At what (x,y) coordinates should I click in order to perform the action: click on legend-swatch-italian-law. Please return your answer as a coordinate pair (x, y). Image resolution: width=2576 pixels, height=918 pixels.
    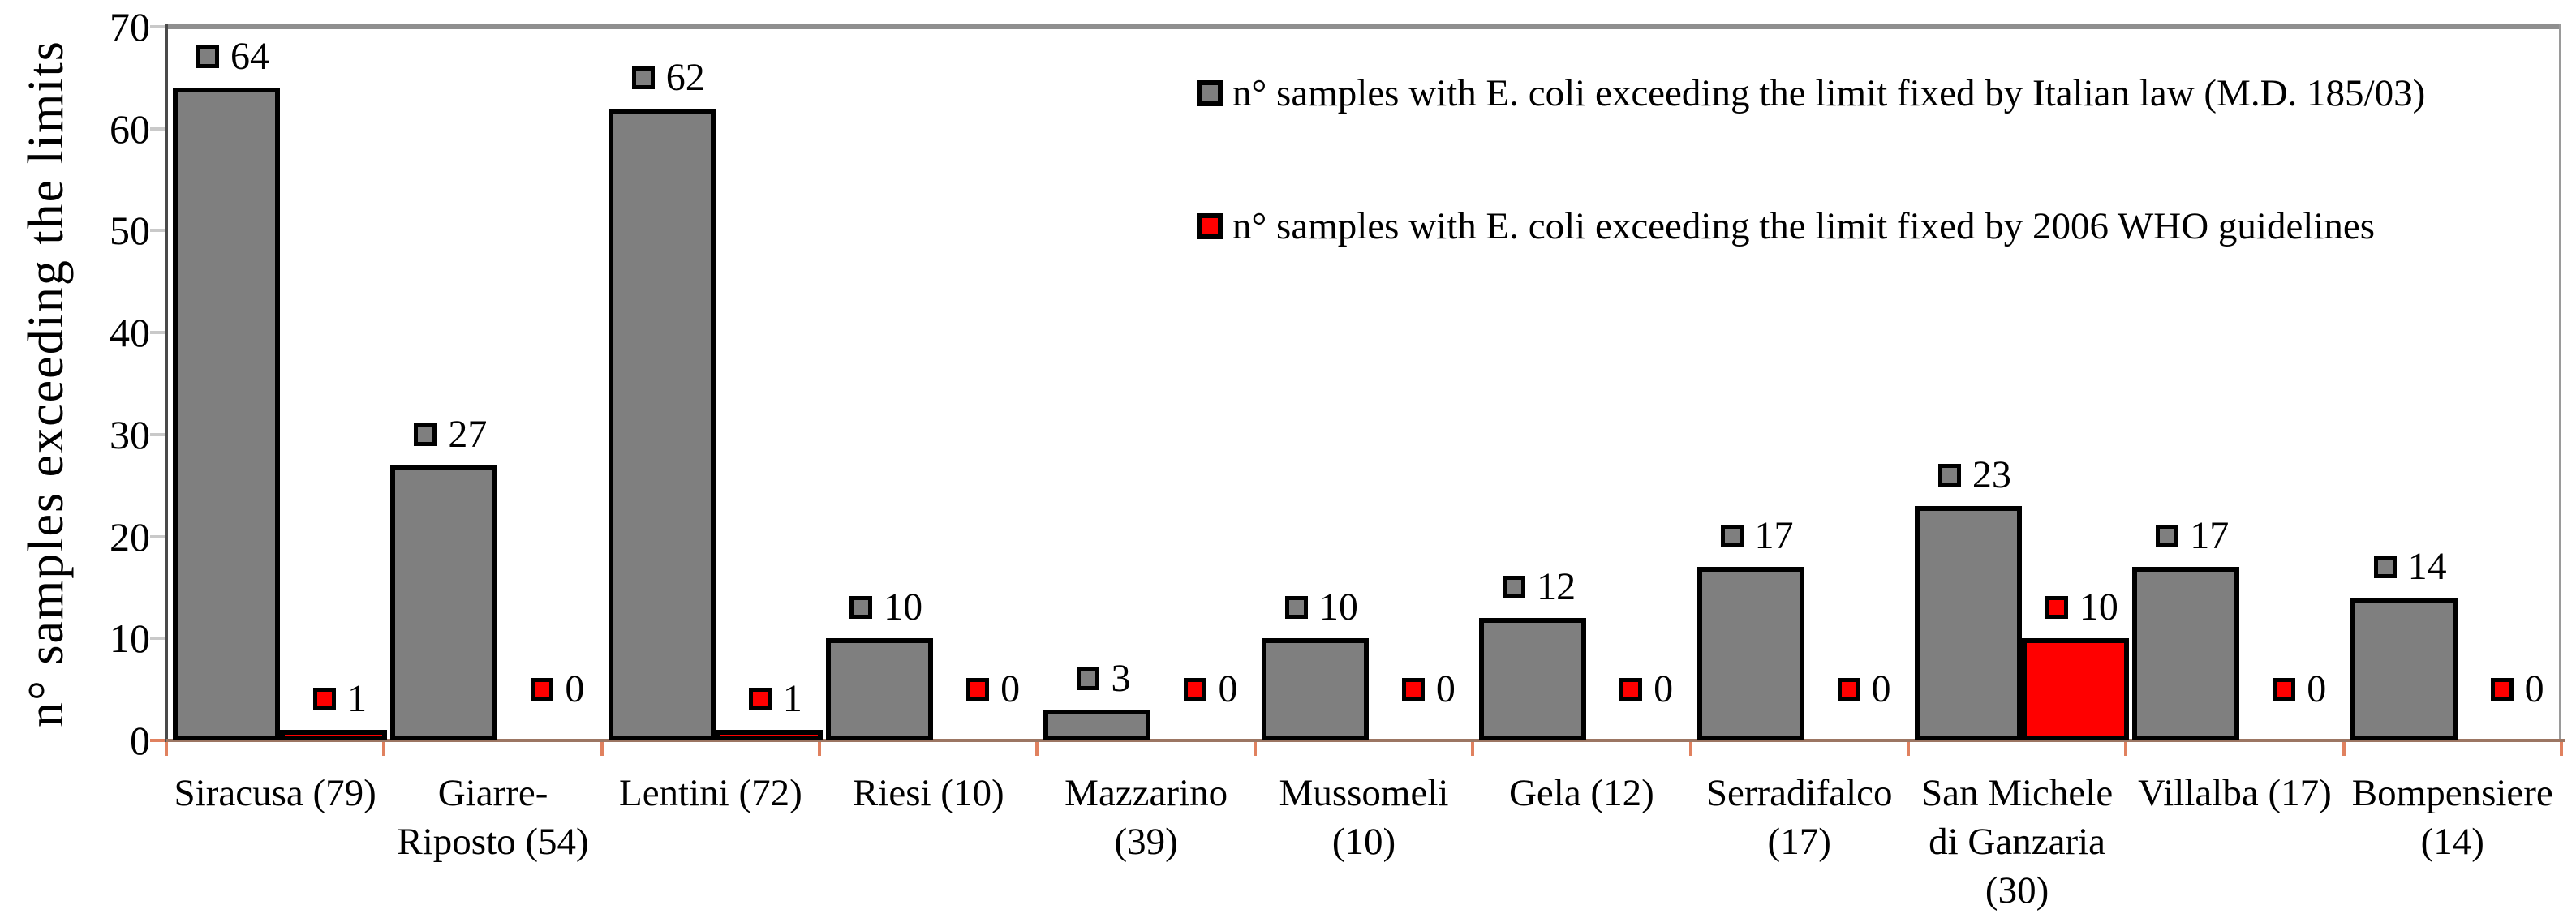
    Looking at the image, I should click on (1210, 93).